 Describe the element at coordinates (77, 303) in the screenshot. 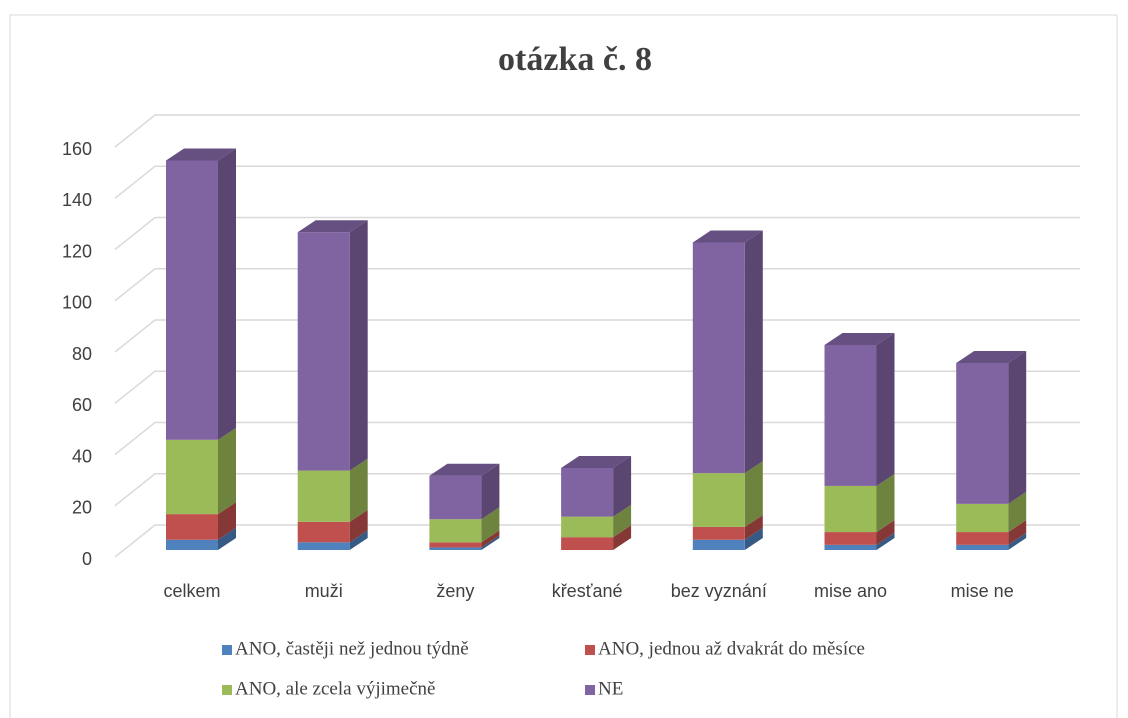

I see `y-tick-label: 100` at that location.